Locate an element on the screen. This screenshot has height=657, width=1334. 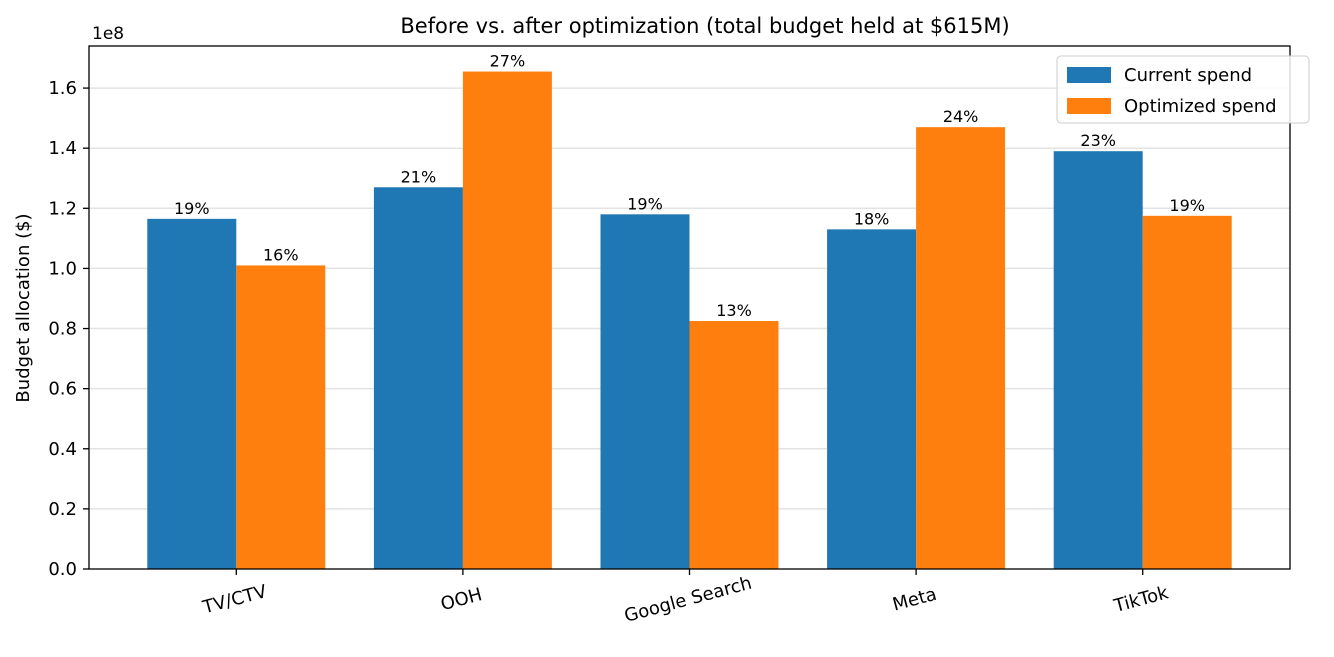
x-tick-label: Meta is located at coordinates (914, 600).